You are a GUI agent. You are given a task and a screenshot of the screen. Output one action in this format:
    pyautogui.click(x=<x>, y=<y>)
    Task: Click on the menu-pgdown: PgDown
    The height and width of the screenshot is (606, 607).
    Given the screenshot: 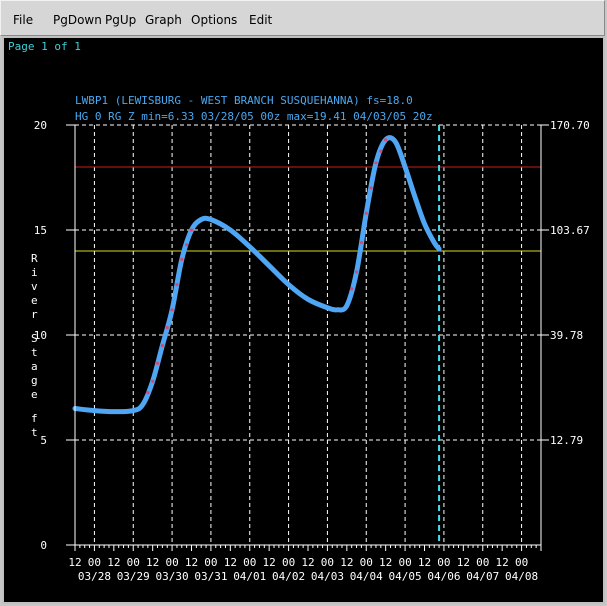 What is the action you would take?
    pyautogui.click(x=77, y=20)
    